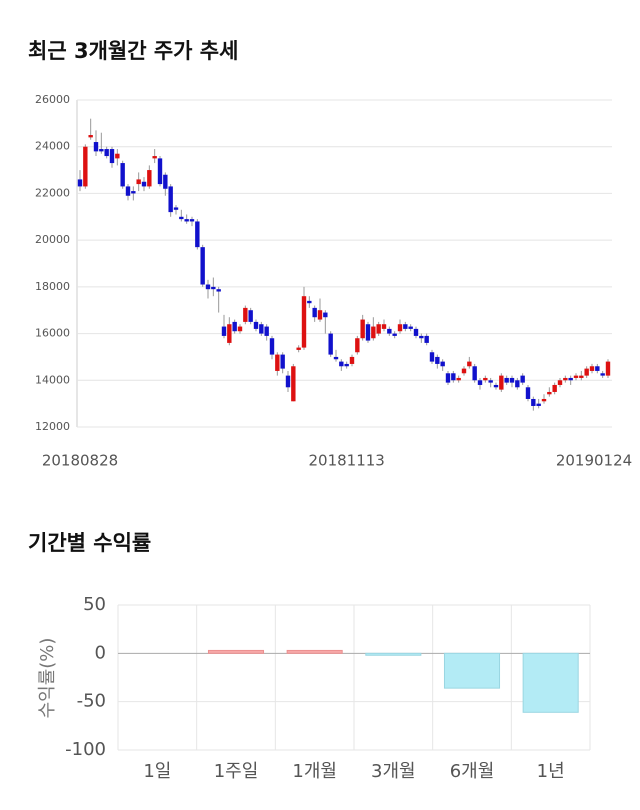 Image resolution: width=640 pixels, height=810 pixels. I want to click on x-tick-label: 1일, so click(157, 771).